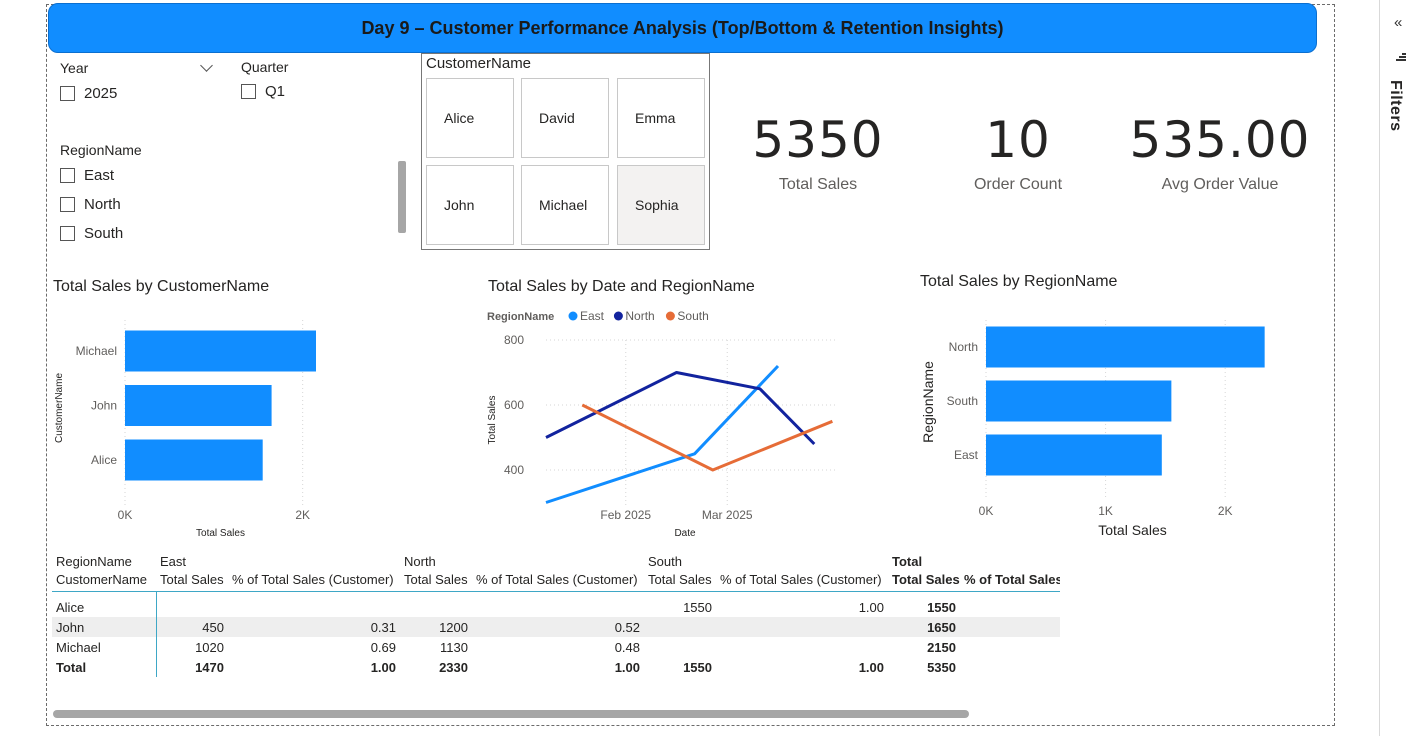  I want to click on region-option-east: East, so click(87, 175).